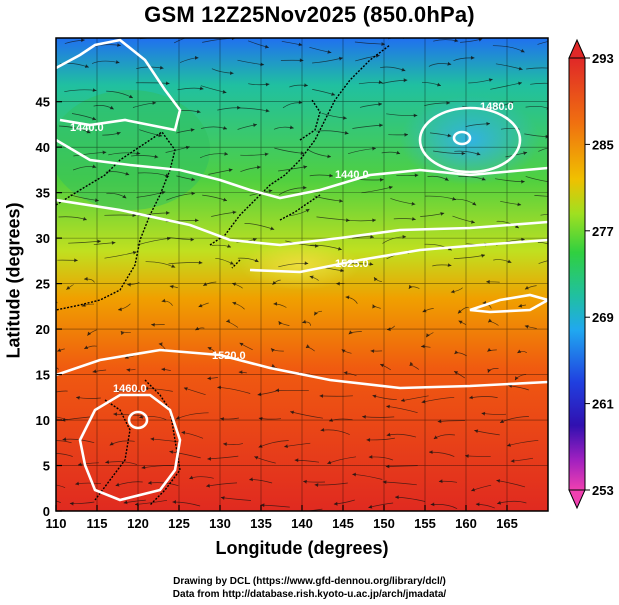 This screenshot has height=605, width=619. What do you see at coordinates (179, 523) in the screenshot?
I see `x-tick-label: 125` at bounding box center [179, 523].